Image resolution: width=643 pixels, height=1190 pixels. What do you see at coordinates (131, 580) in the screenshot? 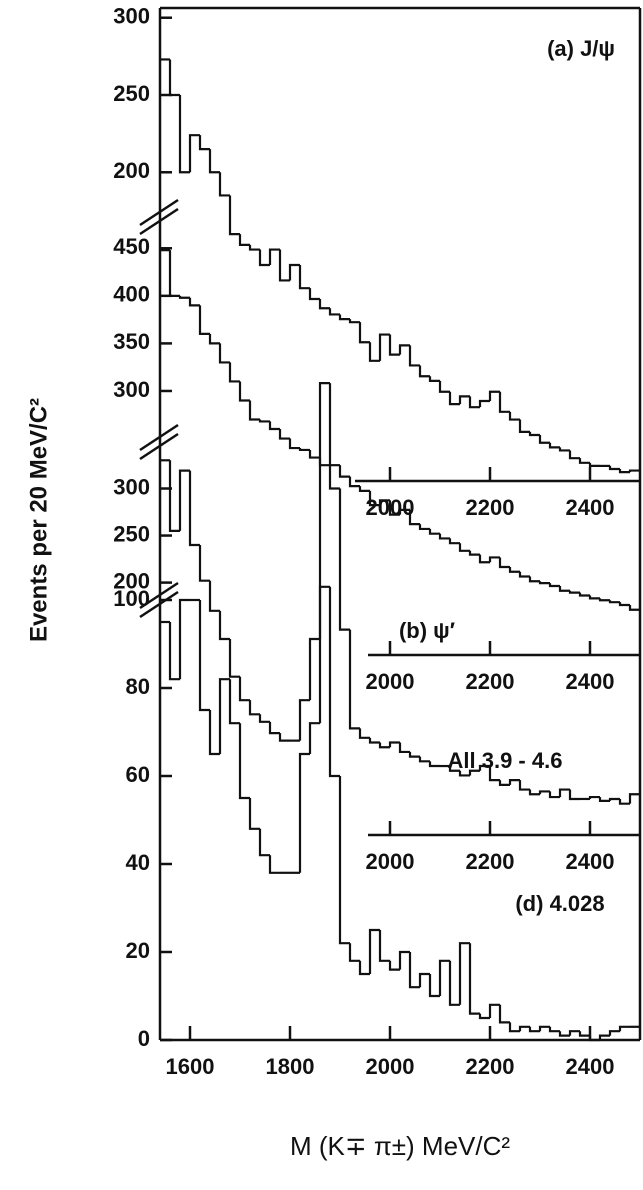
I see `y-tick-label: 200` at bounding box center [131, 580].